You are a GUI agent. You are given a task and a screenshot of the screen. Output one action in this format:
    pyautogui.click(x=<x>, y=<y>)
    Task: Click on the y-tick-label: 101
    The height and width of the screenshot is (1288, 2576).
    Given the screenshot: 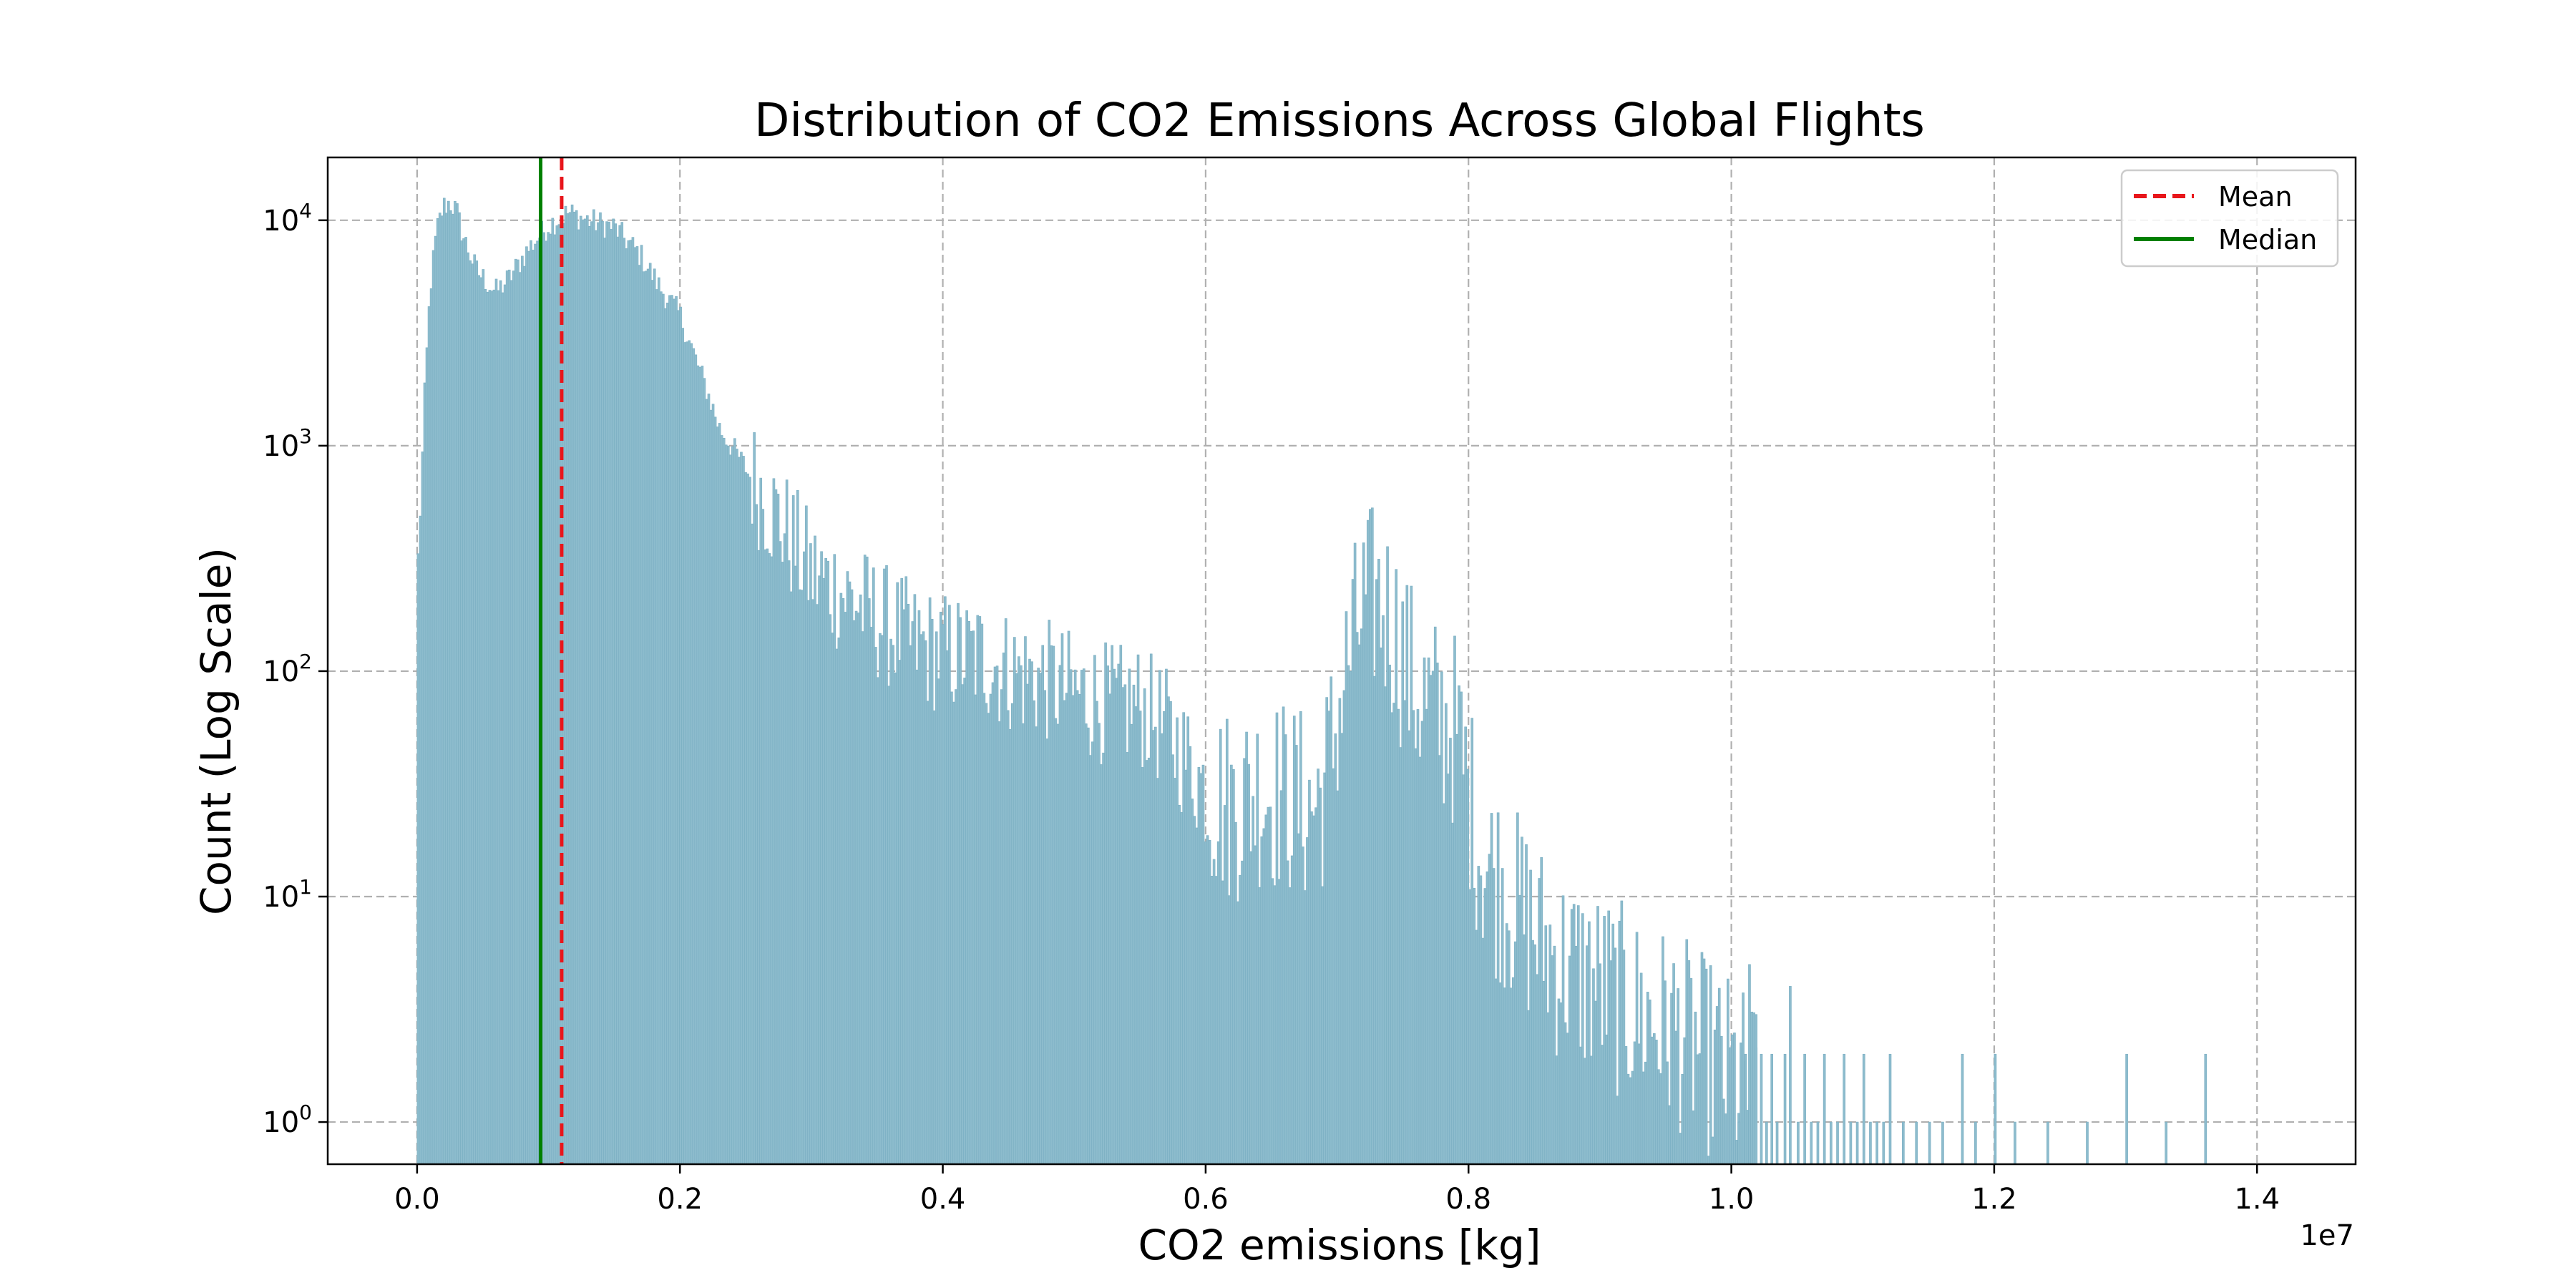 What is the action you would take?
    pyautogui.click(x=287, y=894)
    